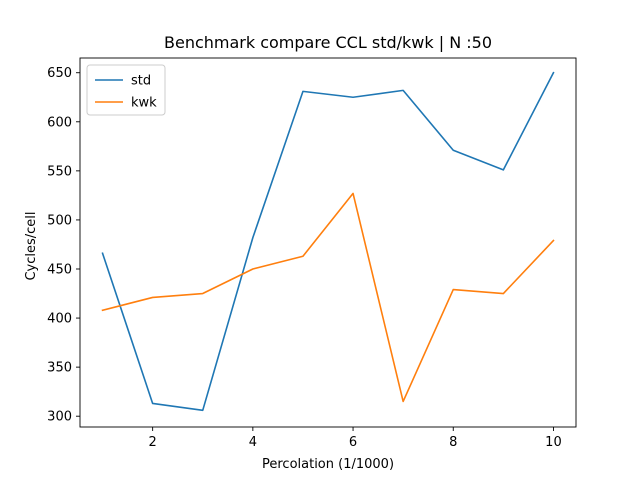  Describe the element at coordinates (141, 81) in the screenshot. I see `legend-label-std: std` at that location.